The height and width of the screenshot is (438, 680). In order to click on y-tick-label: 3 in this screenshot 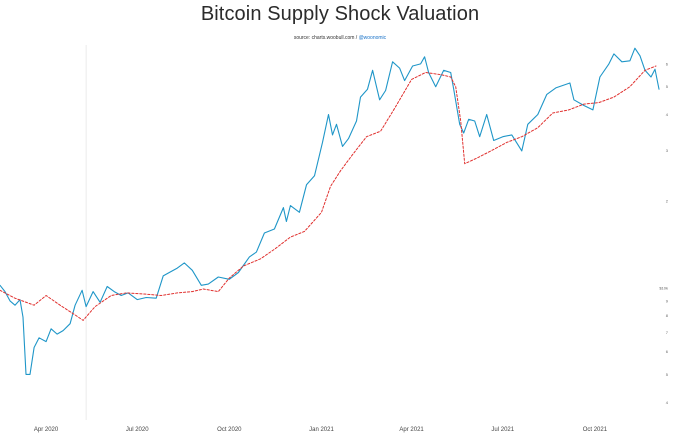, I will do `click(667, 150)`.